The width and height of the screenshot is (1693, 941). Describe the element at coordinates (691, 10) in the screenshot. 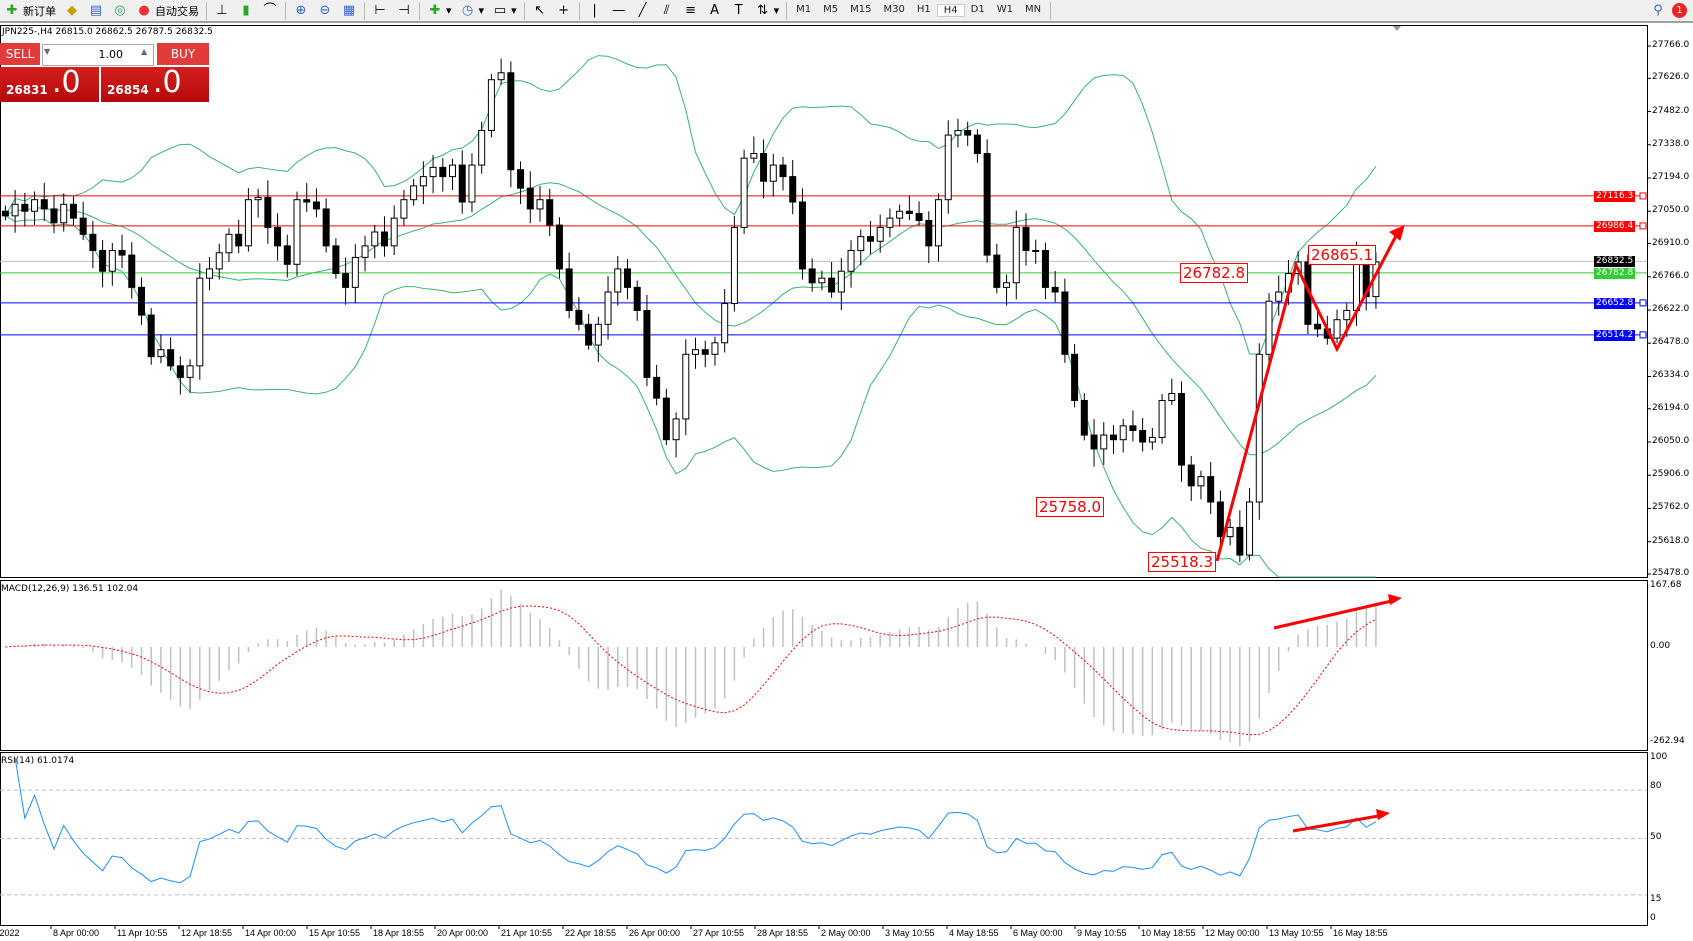

I see `fibonacci-button: ≡` at that location.